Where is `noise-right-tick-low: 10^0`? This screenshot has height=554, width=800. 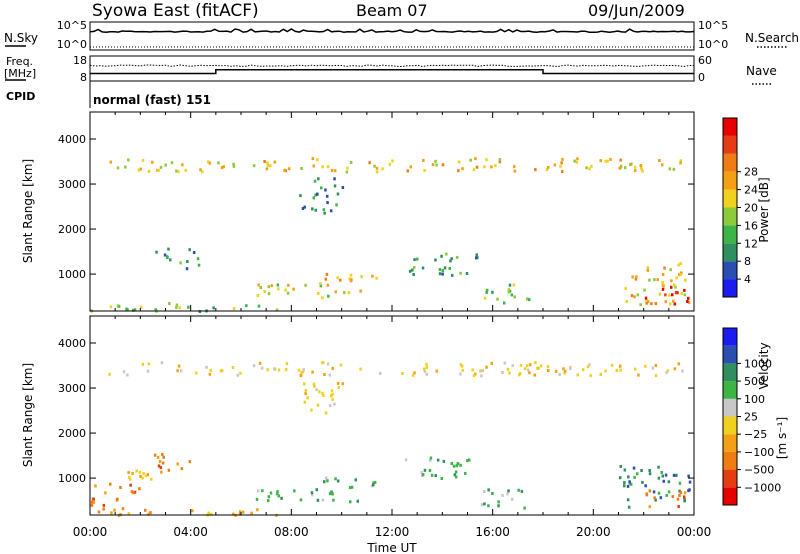 noise-right-tick-low: 10^0 is located at coordinates (713, 44).